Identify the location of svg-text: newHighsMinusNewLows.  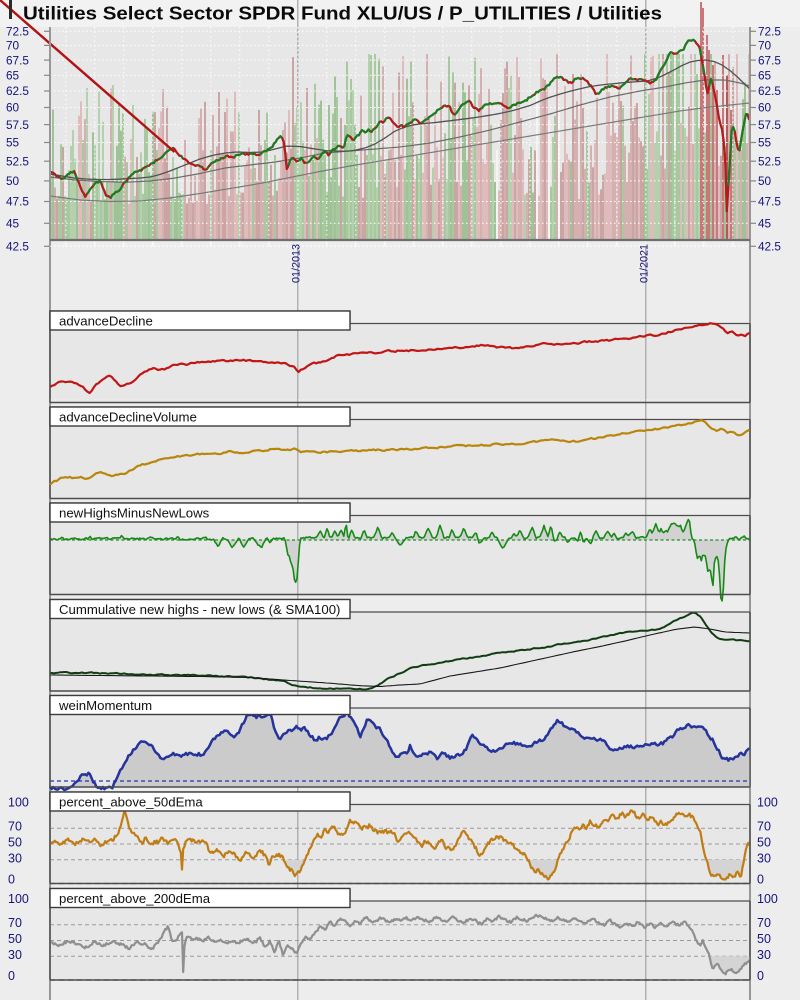
(134, 512).